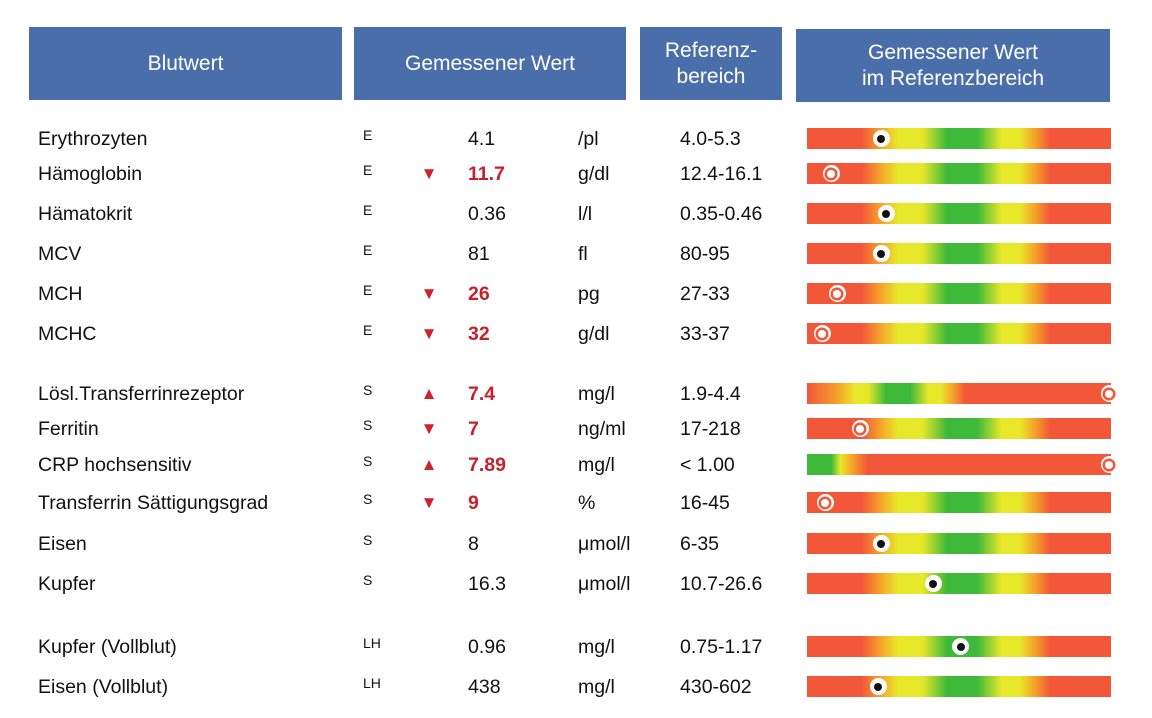 The image size is (1152, 718). Describe the element at coordinates (721, 584) in the screenshot. I see `reference-range: 10.7-26.6` at that location.